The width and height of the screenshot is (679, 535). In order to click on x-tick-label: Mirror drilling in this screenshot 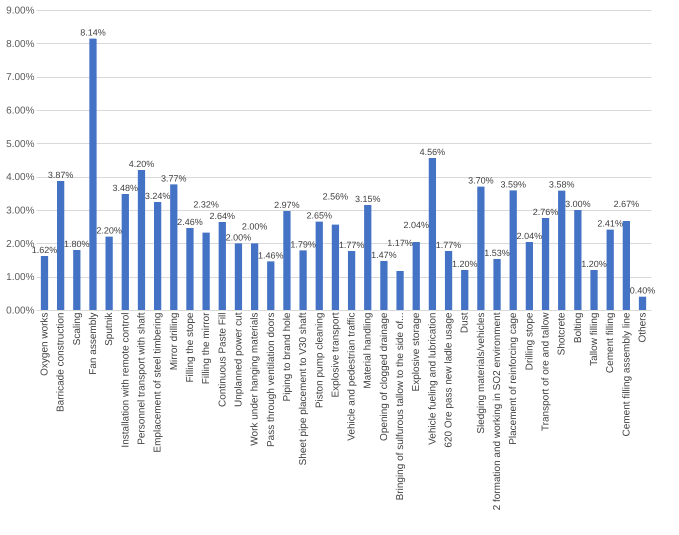, I will do `click(174, 341)`.